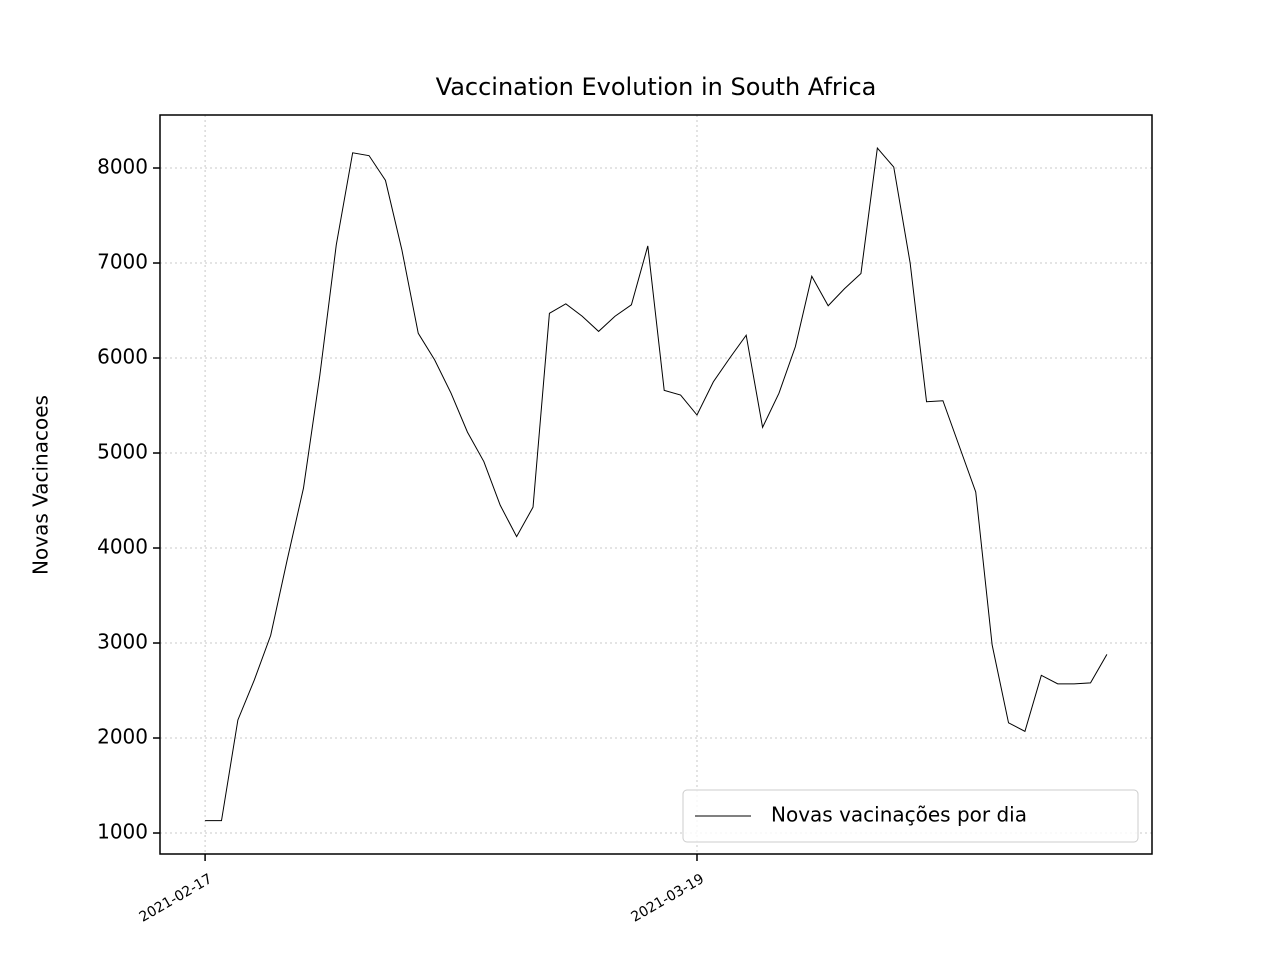  What do you see at coordinates (122, 262) in the screenshot?
I see `y-tick-label: 7000` at bounding box center [122, 262].